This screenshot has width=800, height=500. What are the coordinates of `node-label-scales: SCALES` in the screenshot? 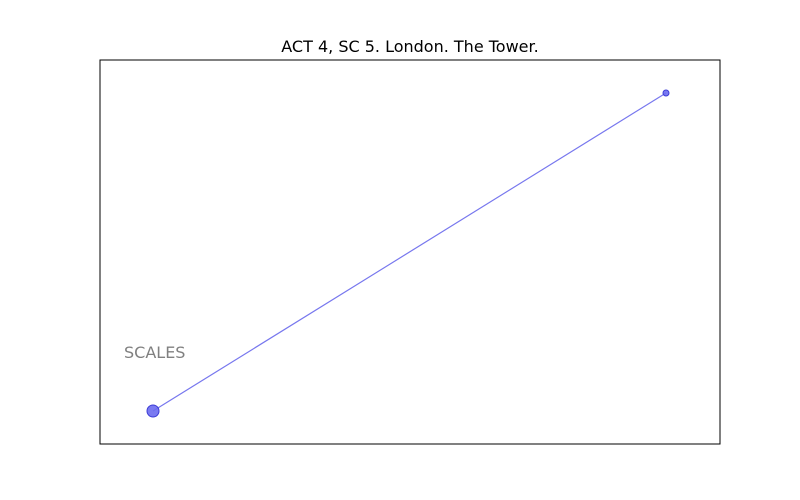 It's located at (154, 352).